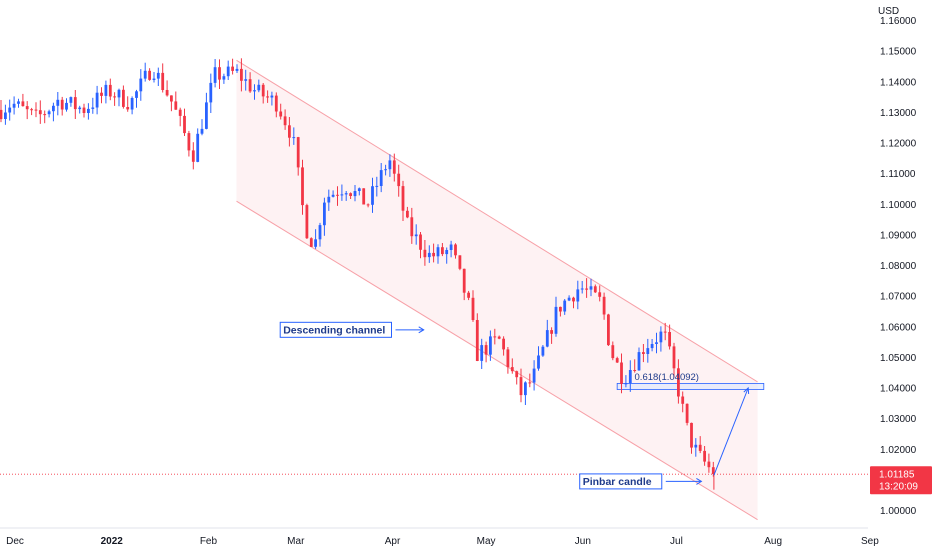 The image size is (932, 550). Describe the element at coordinates (870, 541) in the screenshot. I see `x-tick-label: Sep` at that location.